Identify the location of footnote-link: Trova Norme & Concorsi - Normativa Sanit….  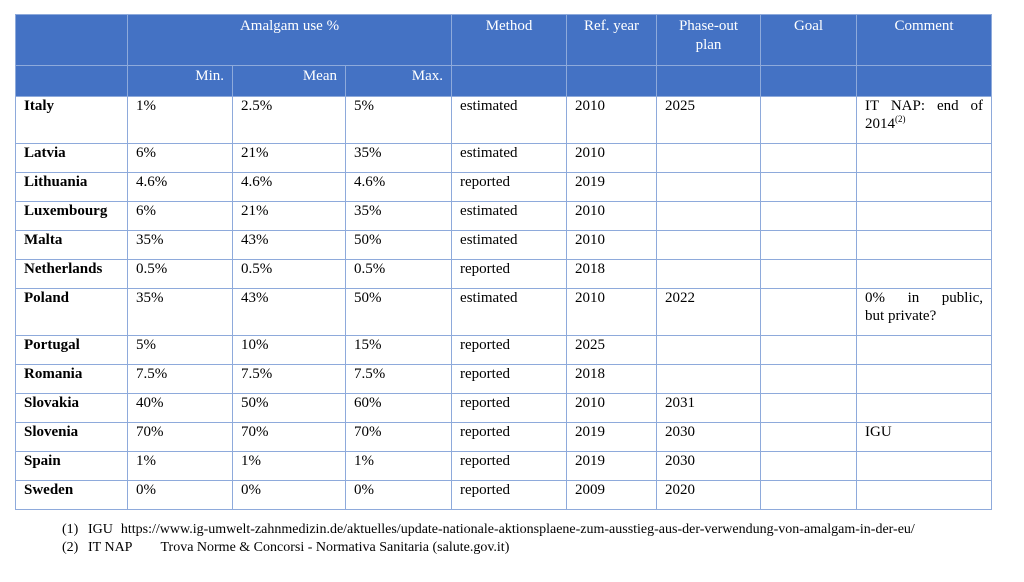
(335, 547).